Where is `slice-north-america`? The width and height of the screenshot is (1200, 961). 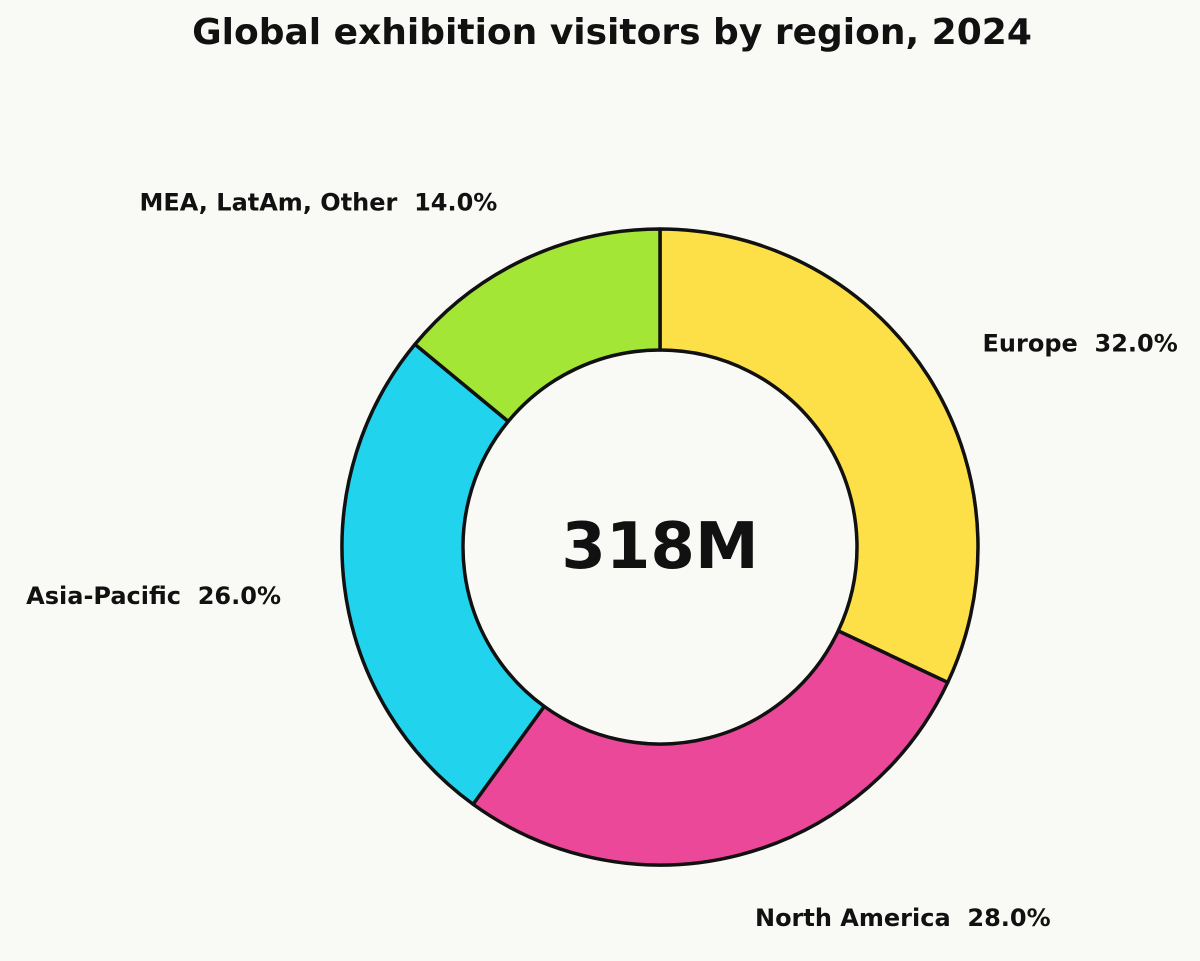 slice-north-america is located at coordinates (710, 748).